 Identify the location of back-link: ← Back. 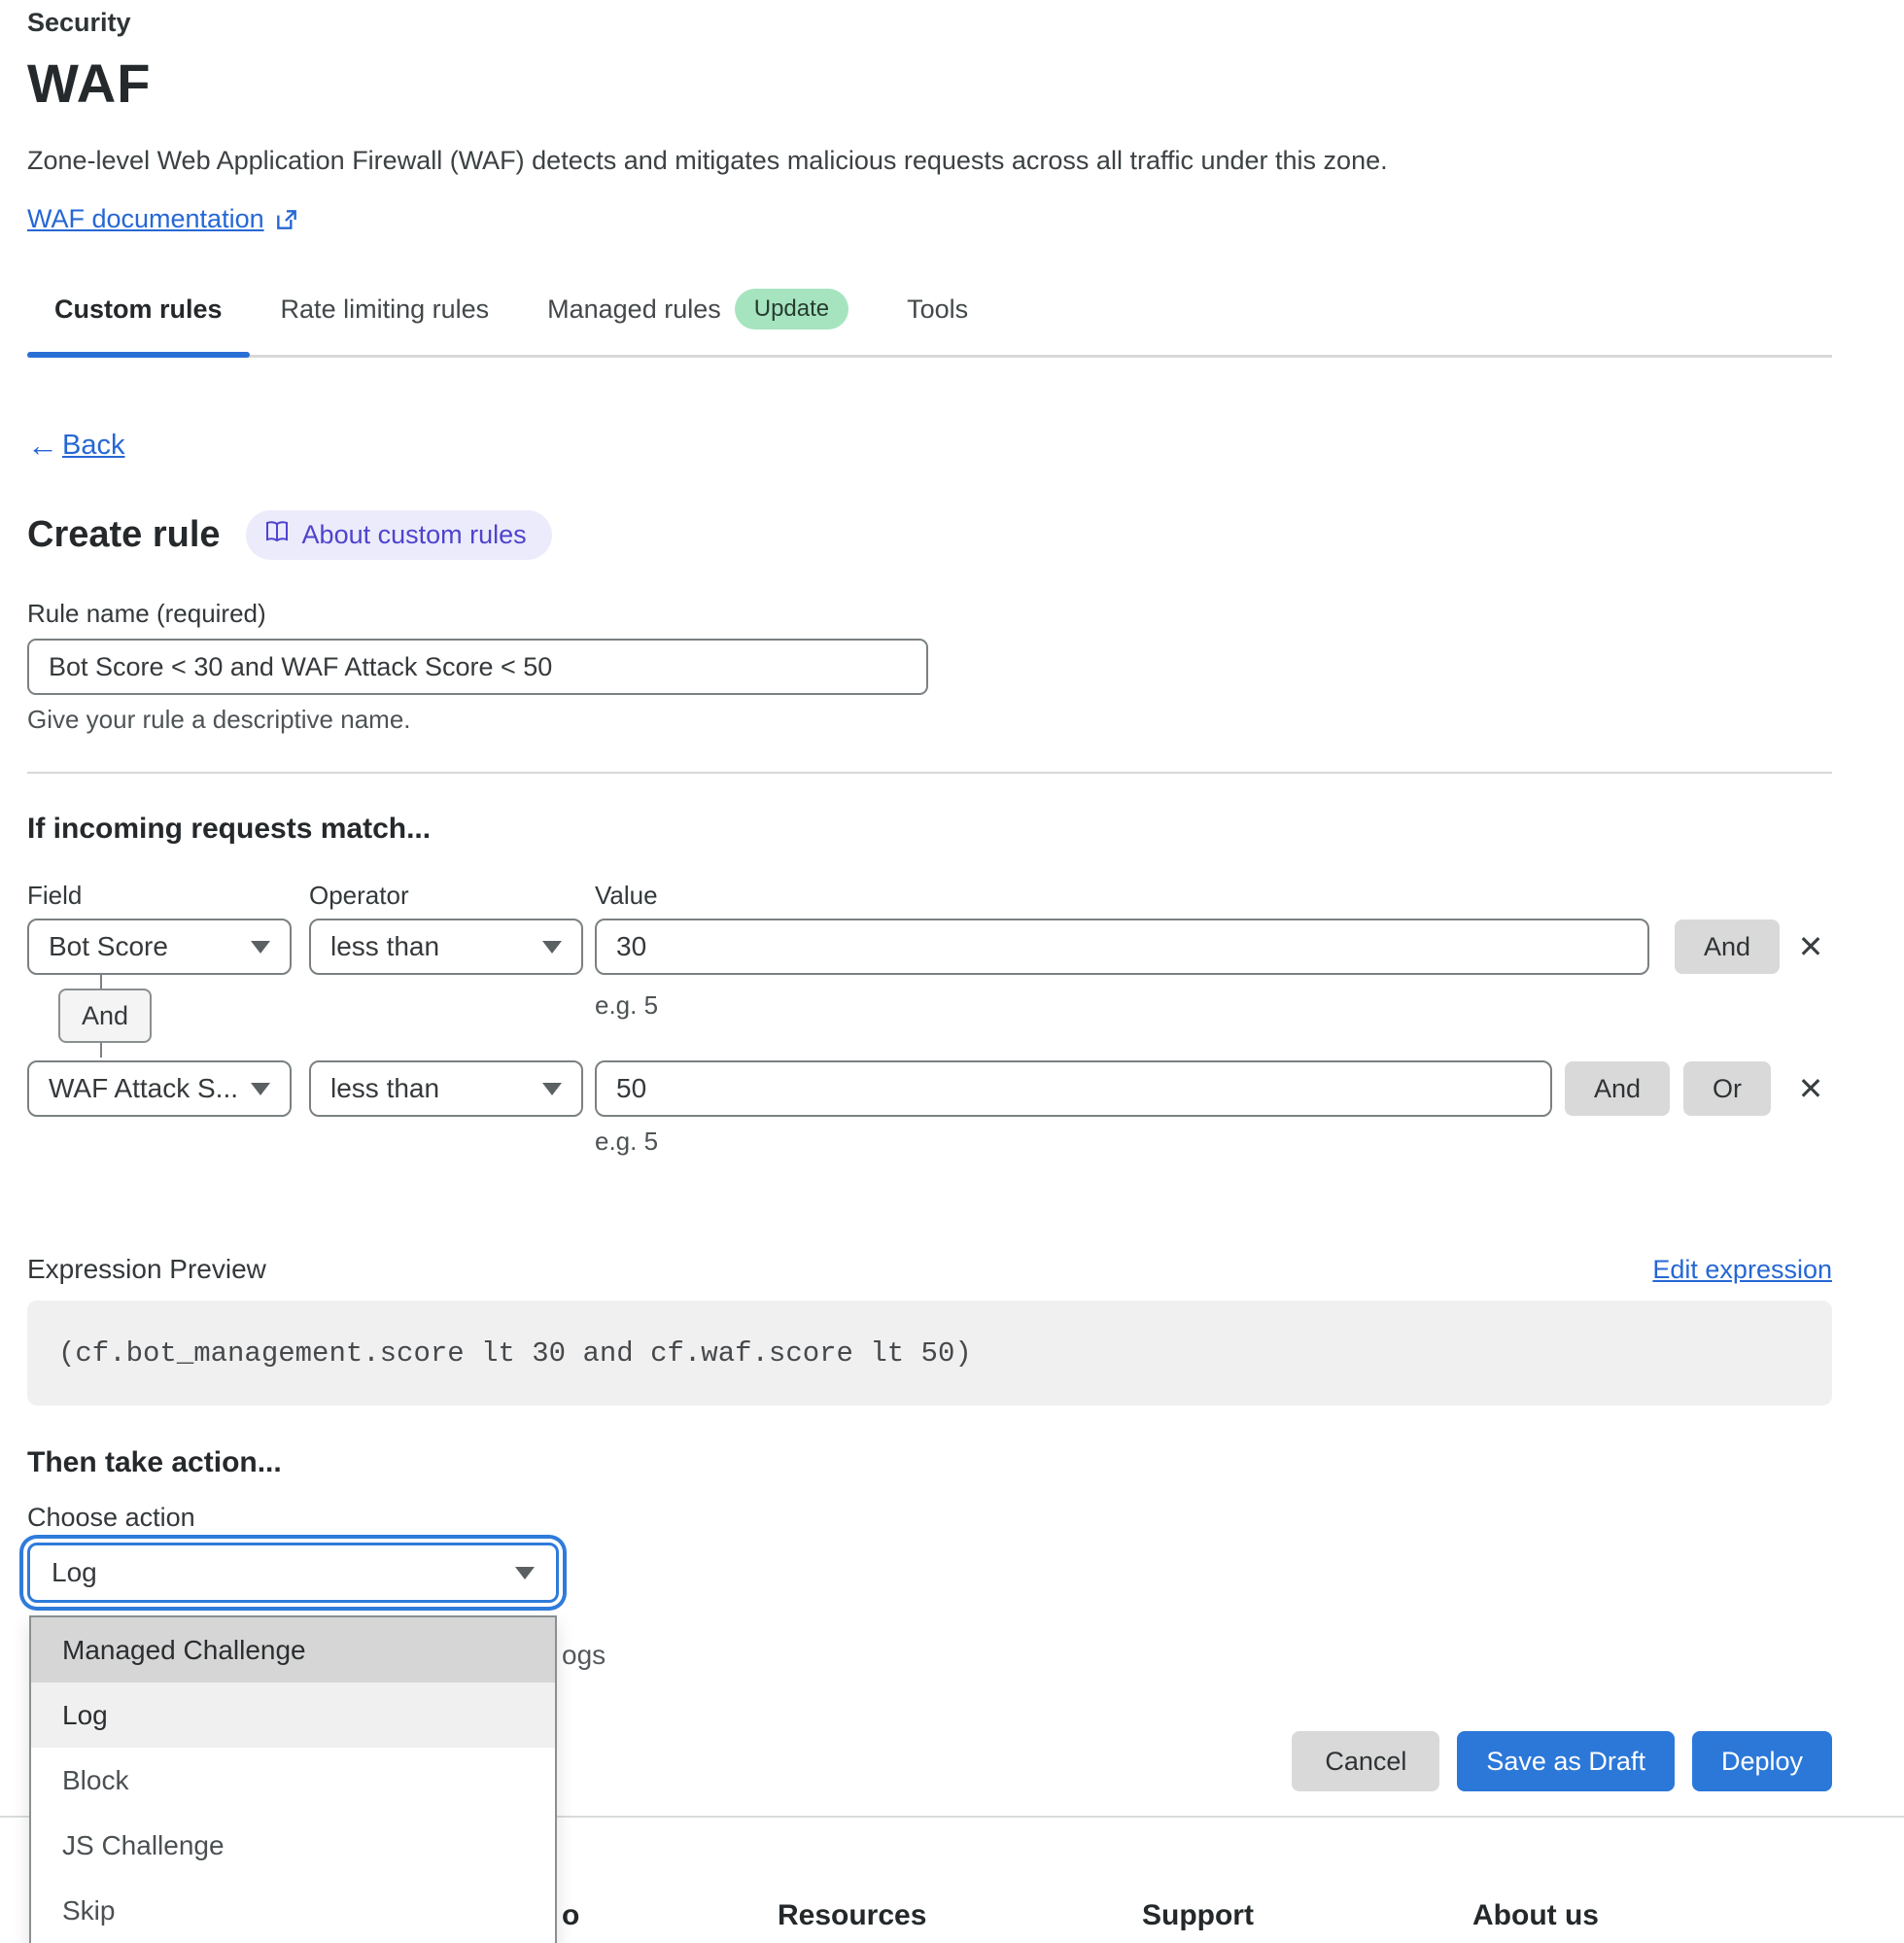
(75, 446).